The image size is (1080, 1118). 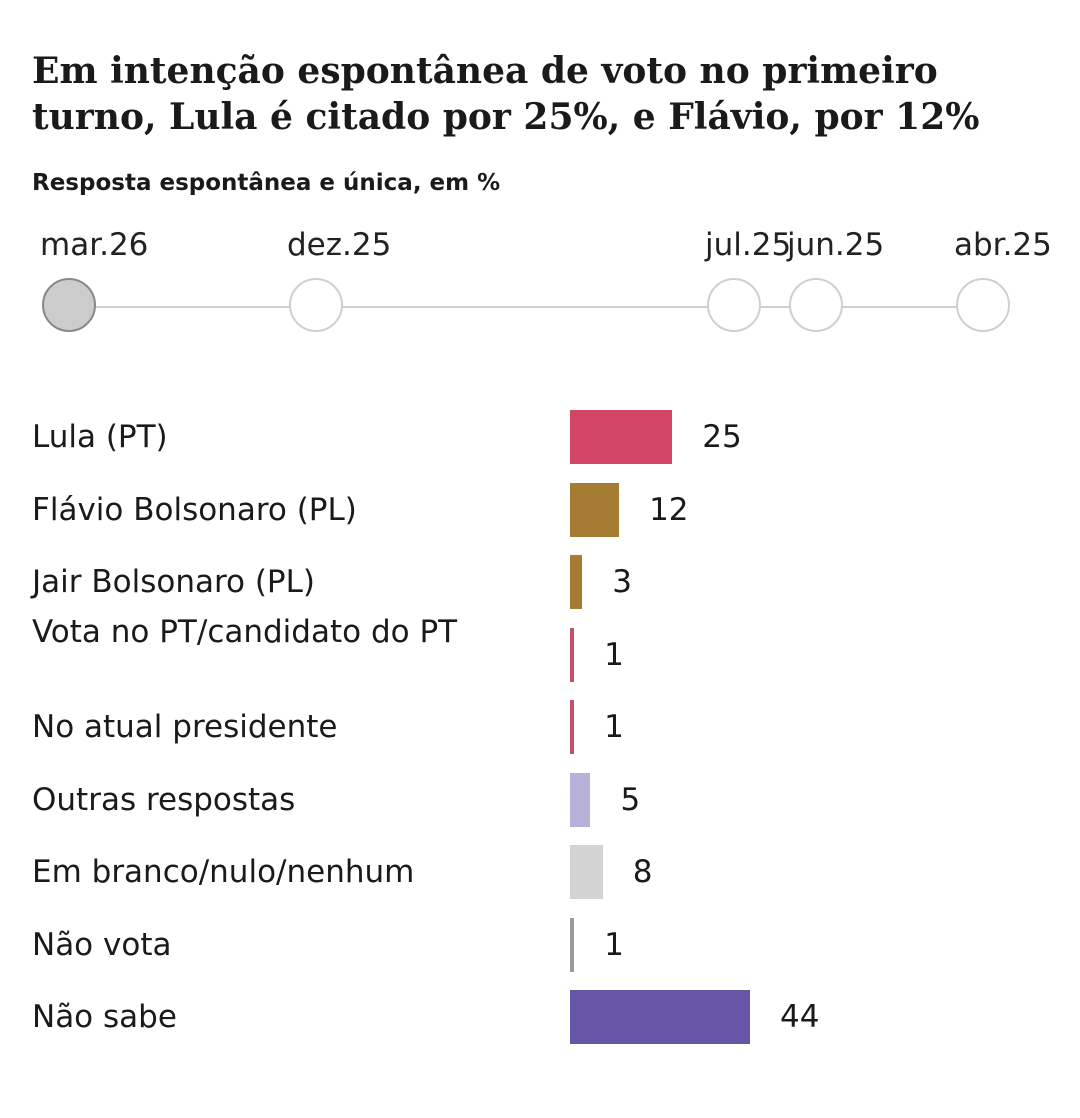 I want to click on bar-value-4: 1, so click(x=614, y=727).